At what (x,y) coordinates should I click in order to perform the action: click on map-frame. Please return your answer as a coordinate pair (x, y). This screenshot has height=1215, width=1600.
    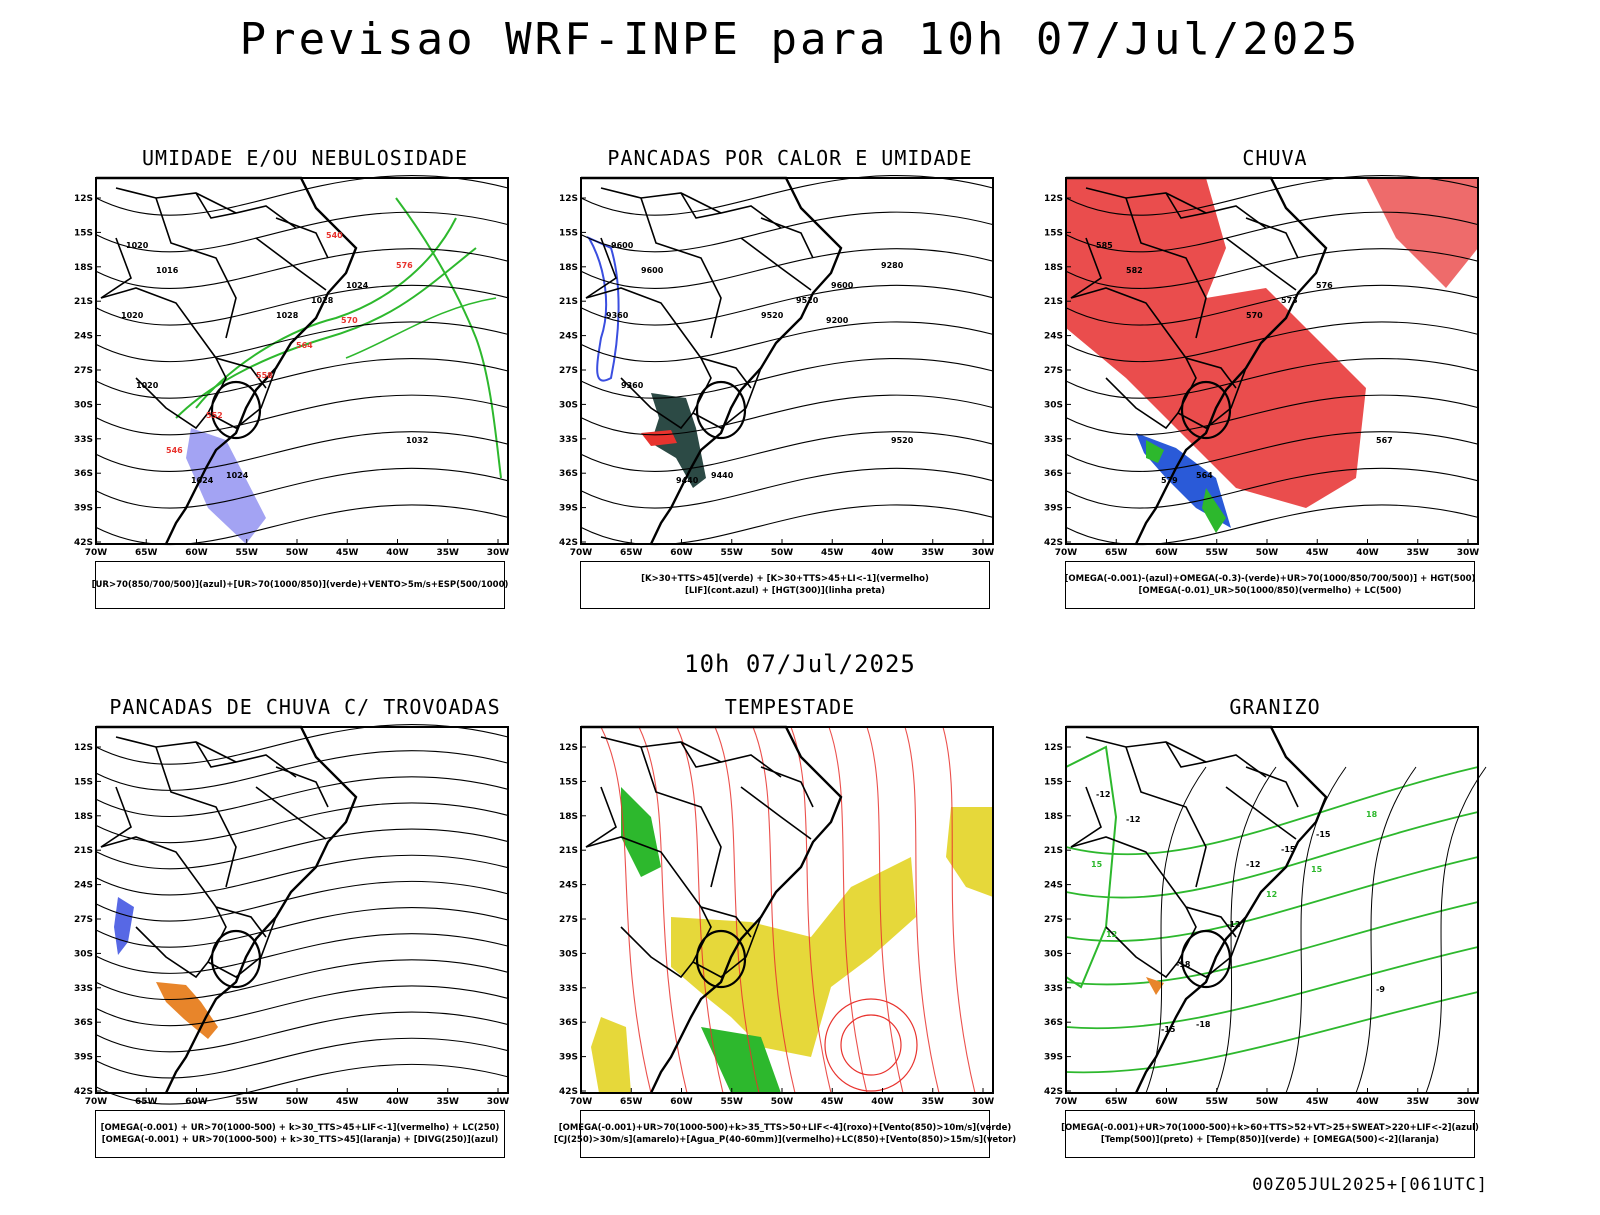
    Looking at the image, I should click on (787, 910).